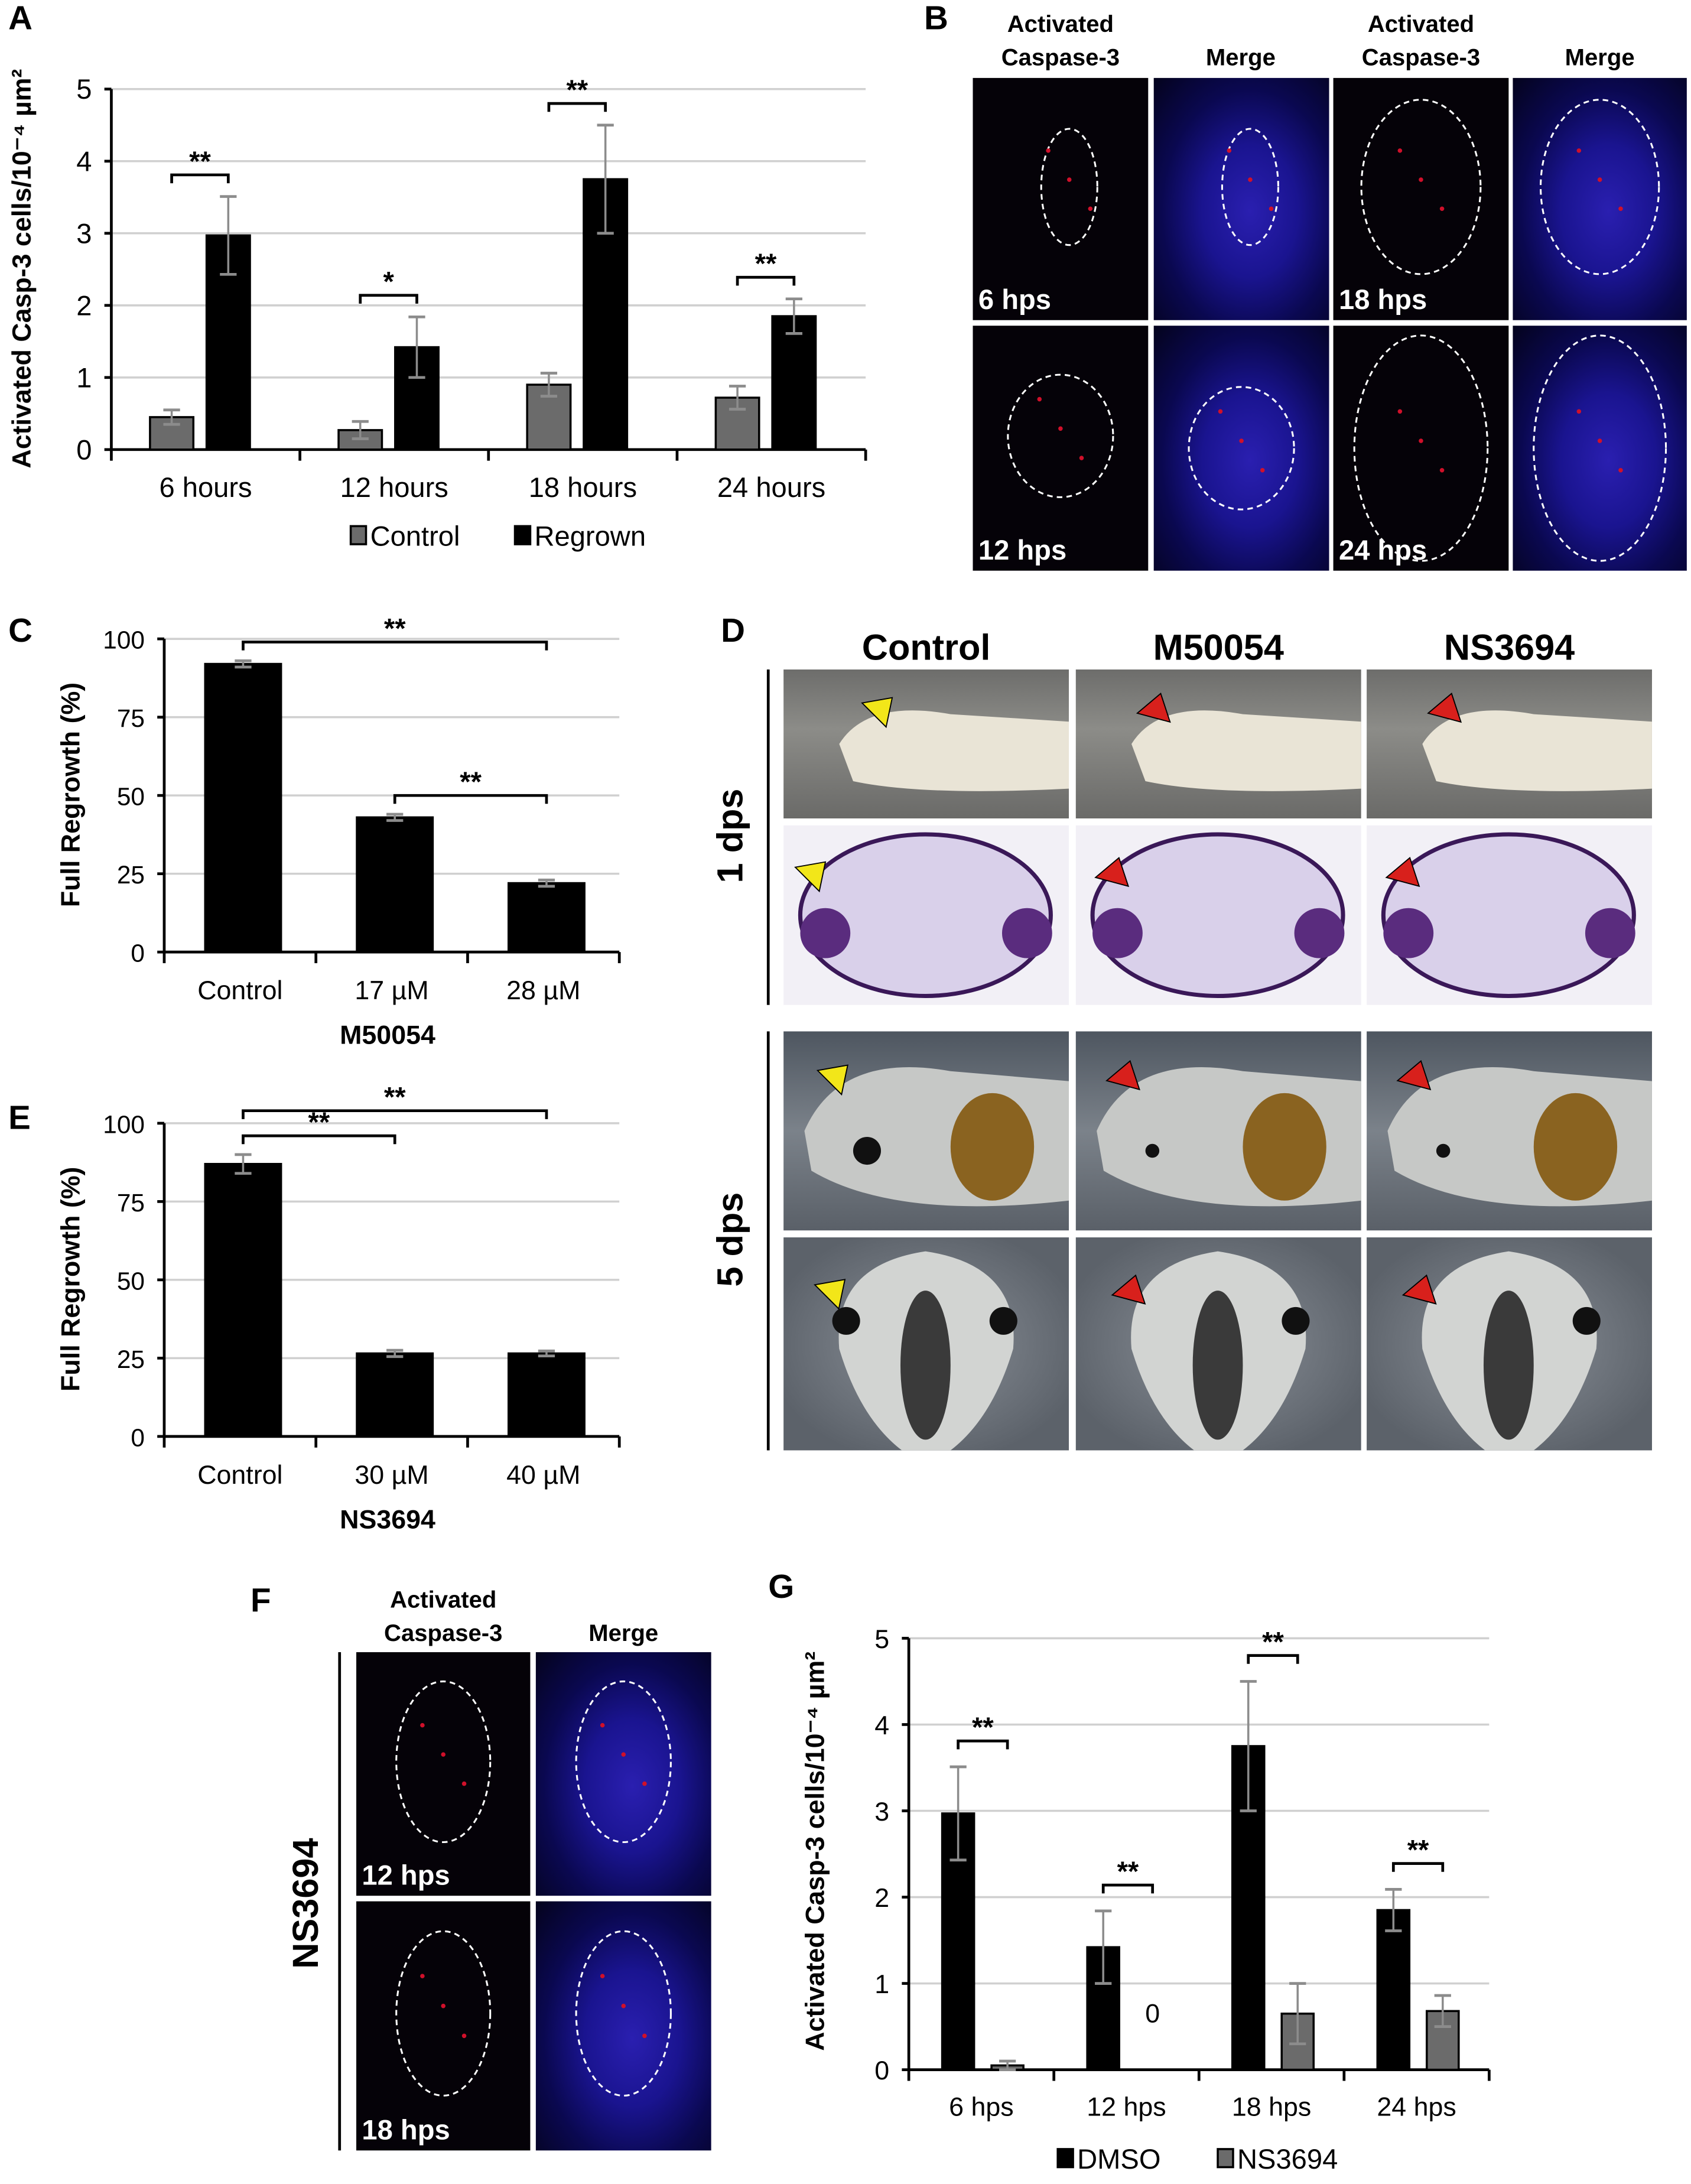  I want to click on x-tick-label: 6 hours, so click(205, 487).